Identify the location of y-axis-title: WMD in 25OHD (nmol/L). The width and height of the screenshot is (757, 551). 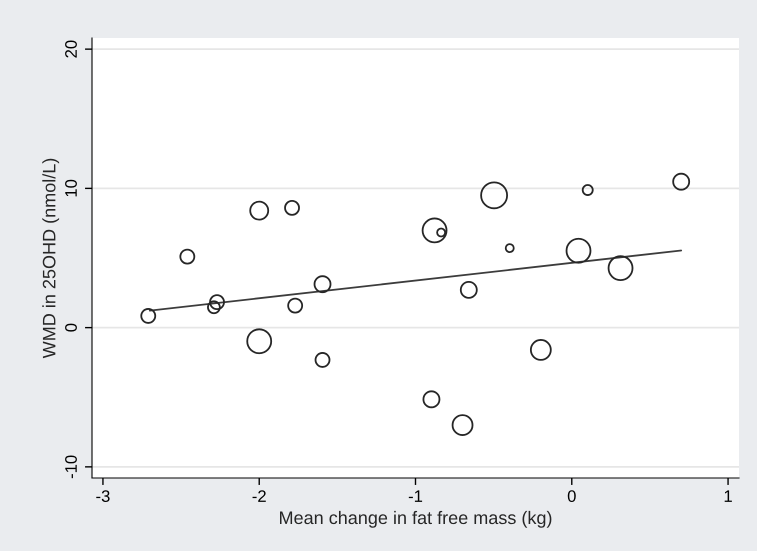
(51, 258).